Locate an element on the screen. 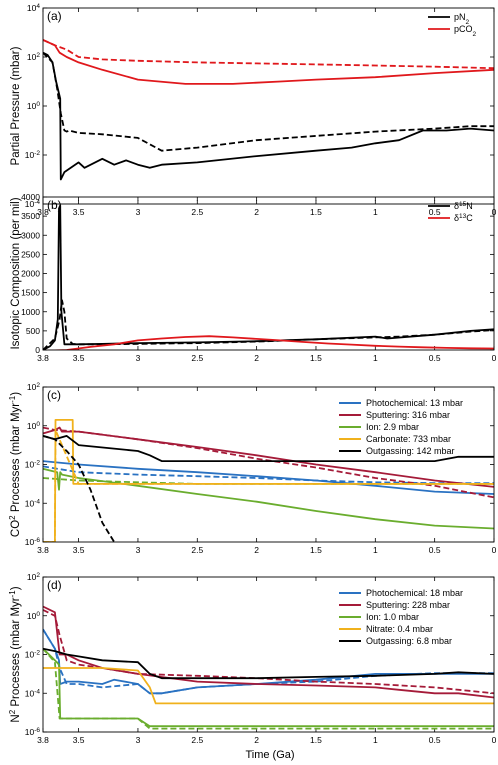 The height and width of the screenshot is (765, 498). y-axis-label: N2 Processes (mbar Myr-1) is located at coordinates (15, 654).